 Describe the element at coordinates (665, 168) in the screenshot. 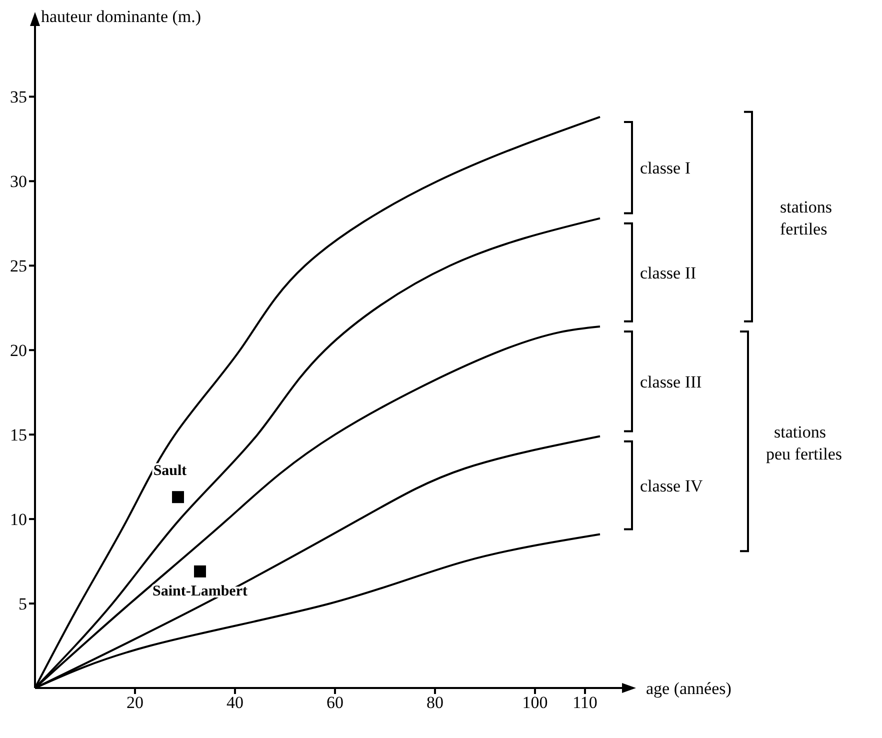

I see `text: classe I` at that location.